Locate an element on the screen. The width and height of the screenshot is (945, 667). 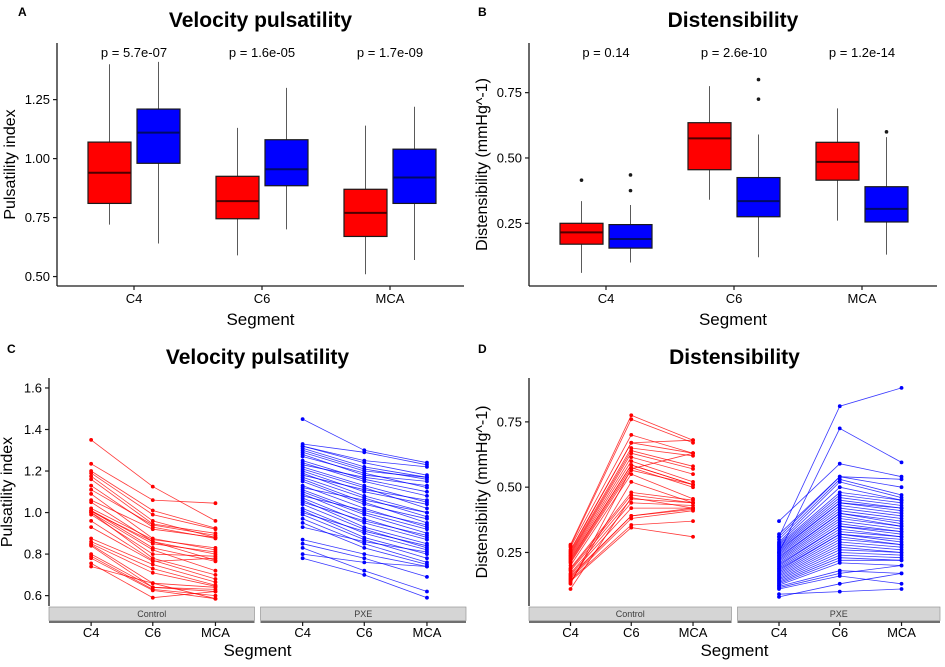
facet-pxe: PXE C4 C6 MCA is located at coordinates (839, 513).